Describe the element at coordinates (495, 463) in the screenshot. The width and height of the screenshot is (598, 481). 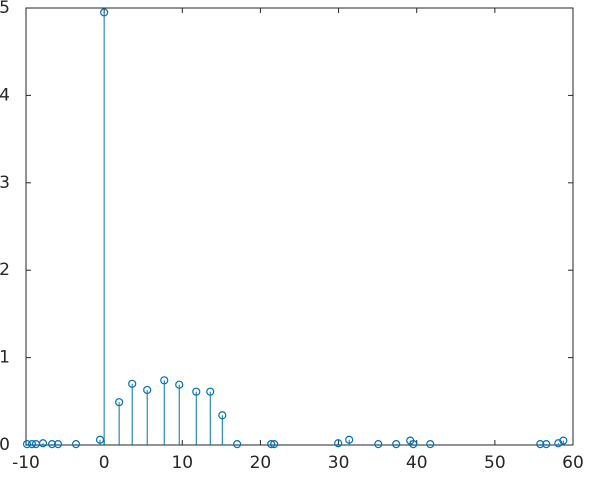
I see `x-tick-label: 50` at that location.